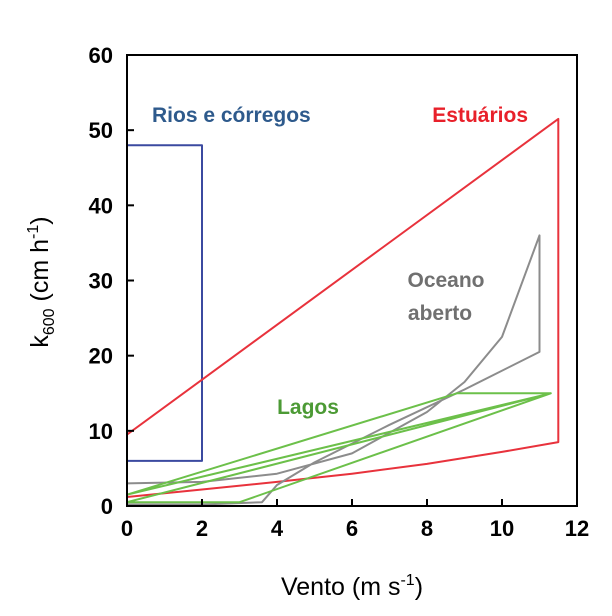 The width and height of the screenshot is (612, 616). Describe the element at coordinates (40, 220) in the screenshot. I see `y-axis-label-close: )` at that location.